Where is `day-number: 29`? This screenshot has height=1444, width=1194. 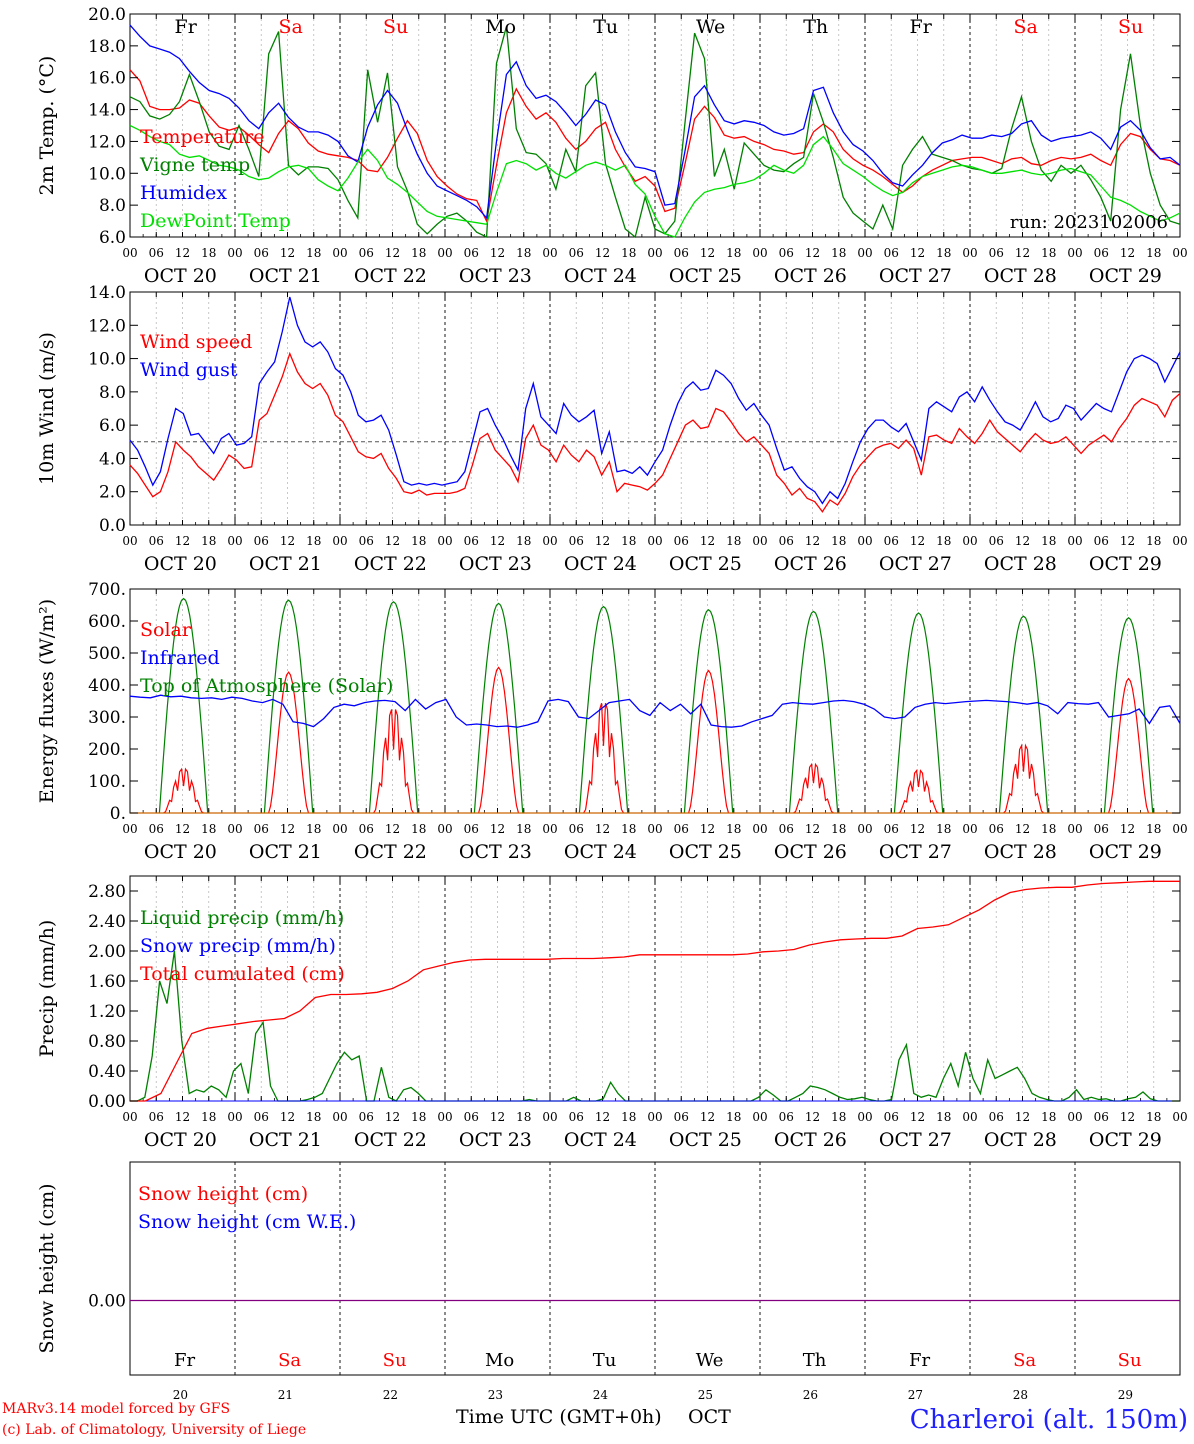 day-number: 29 is located at coordinates (1125, 1395).